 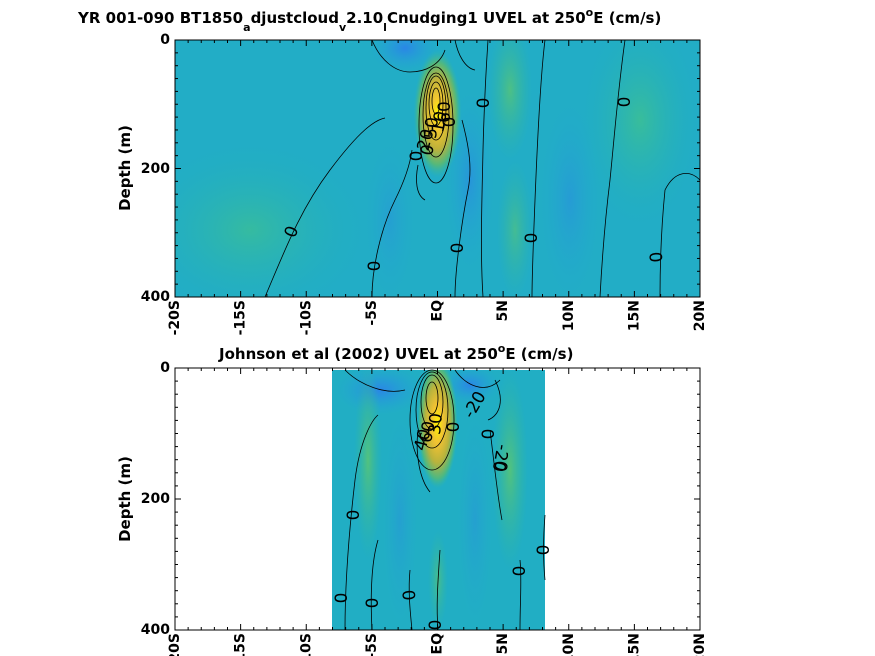 I want to click on bottom-x-tick-label: -15S, so click(x=241, y=644).